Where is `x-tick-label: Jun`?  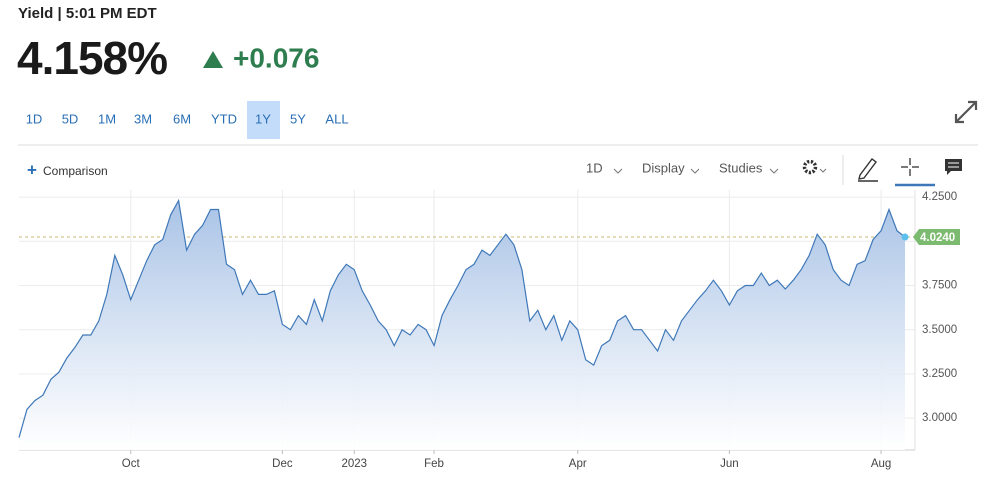 x-tick-label: Jun is located at coordinates (729, 464).